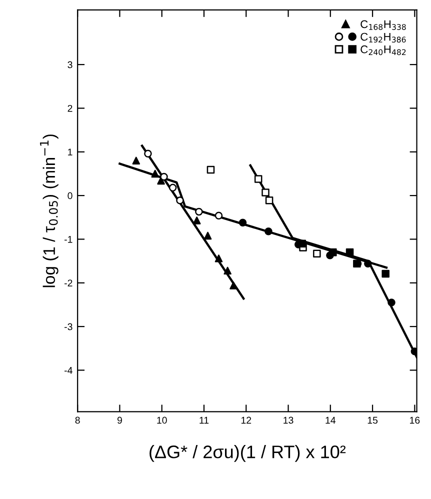 The width and height of the screenshot is (431, 499). What do you see at coordinates (70, 108) in the screenshot?
I see `y-tick-label: 2` at bounding box center [70, 108].